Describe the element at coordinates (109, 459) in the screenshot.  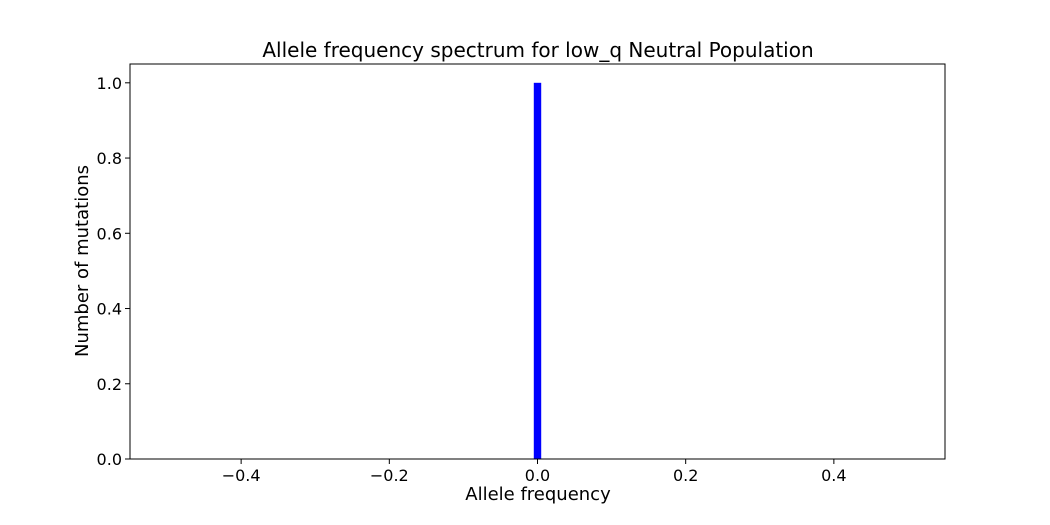
I see `y-tick-label-0: 0.0` at that location.